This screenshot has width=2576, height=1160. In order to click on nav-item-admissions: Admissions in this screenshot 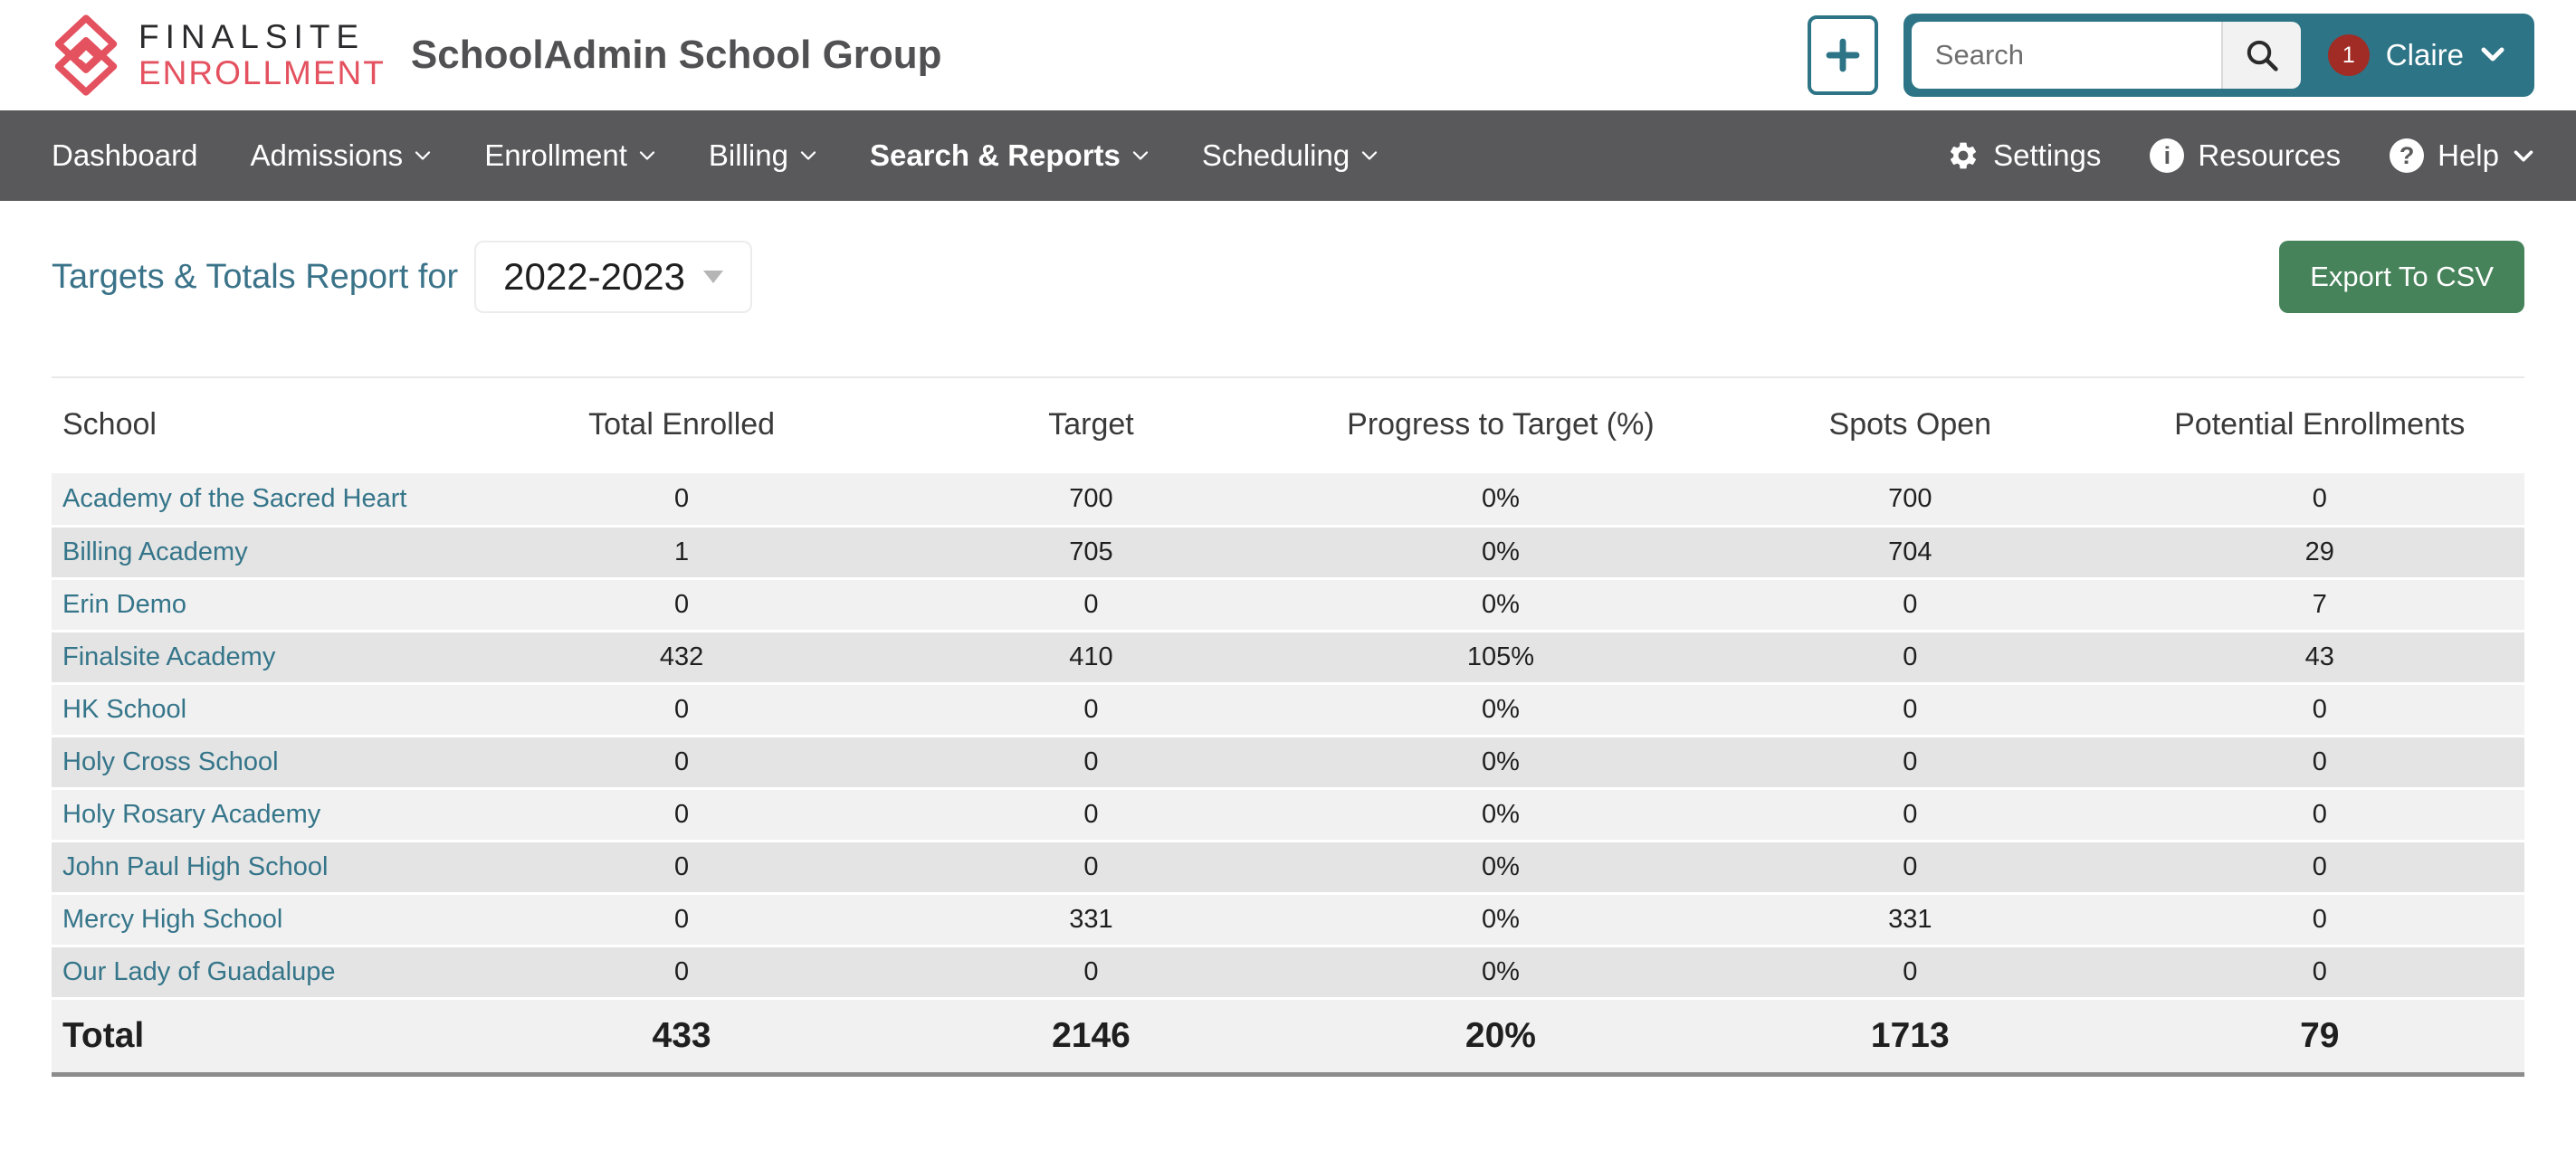, I will do `click(341, 155)`.